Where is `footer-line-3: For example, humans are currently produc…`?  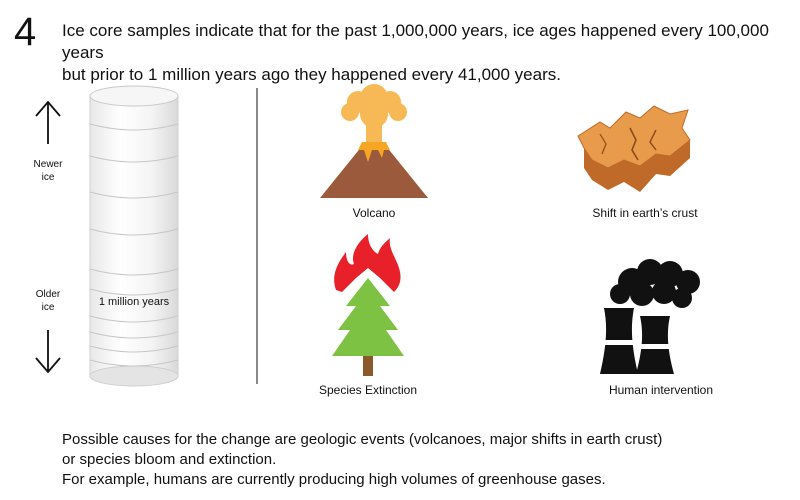 footer-line-3: For example, humans are currently produc… is located at coordinates (334, 479).